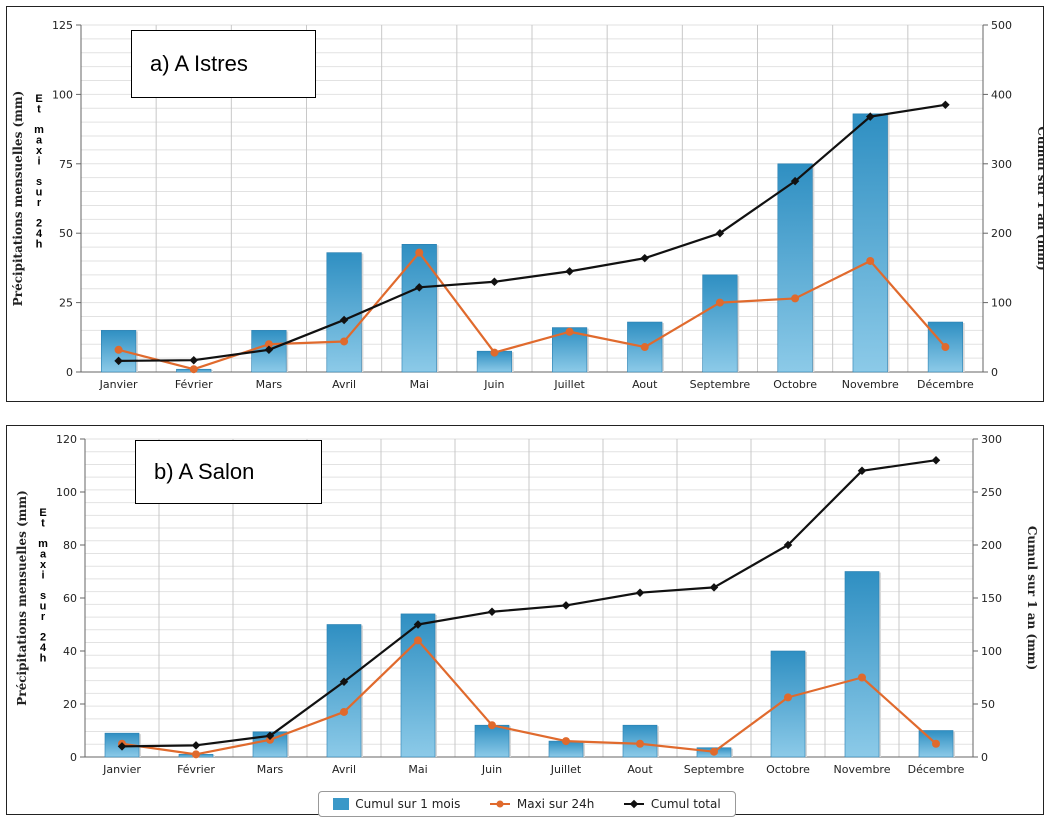 The height and width of the screenshot is (817, 1049). I want to click on legend-item-cumul-total: Cumul total, so click(672, 804).